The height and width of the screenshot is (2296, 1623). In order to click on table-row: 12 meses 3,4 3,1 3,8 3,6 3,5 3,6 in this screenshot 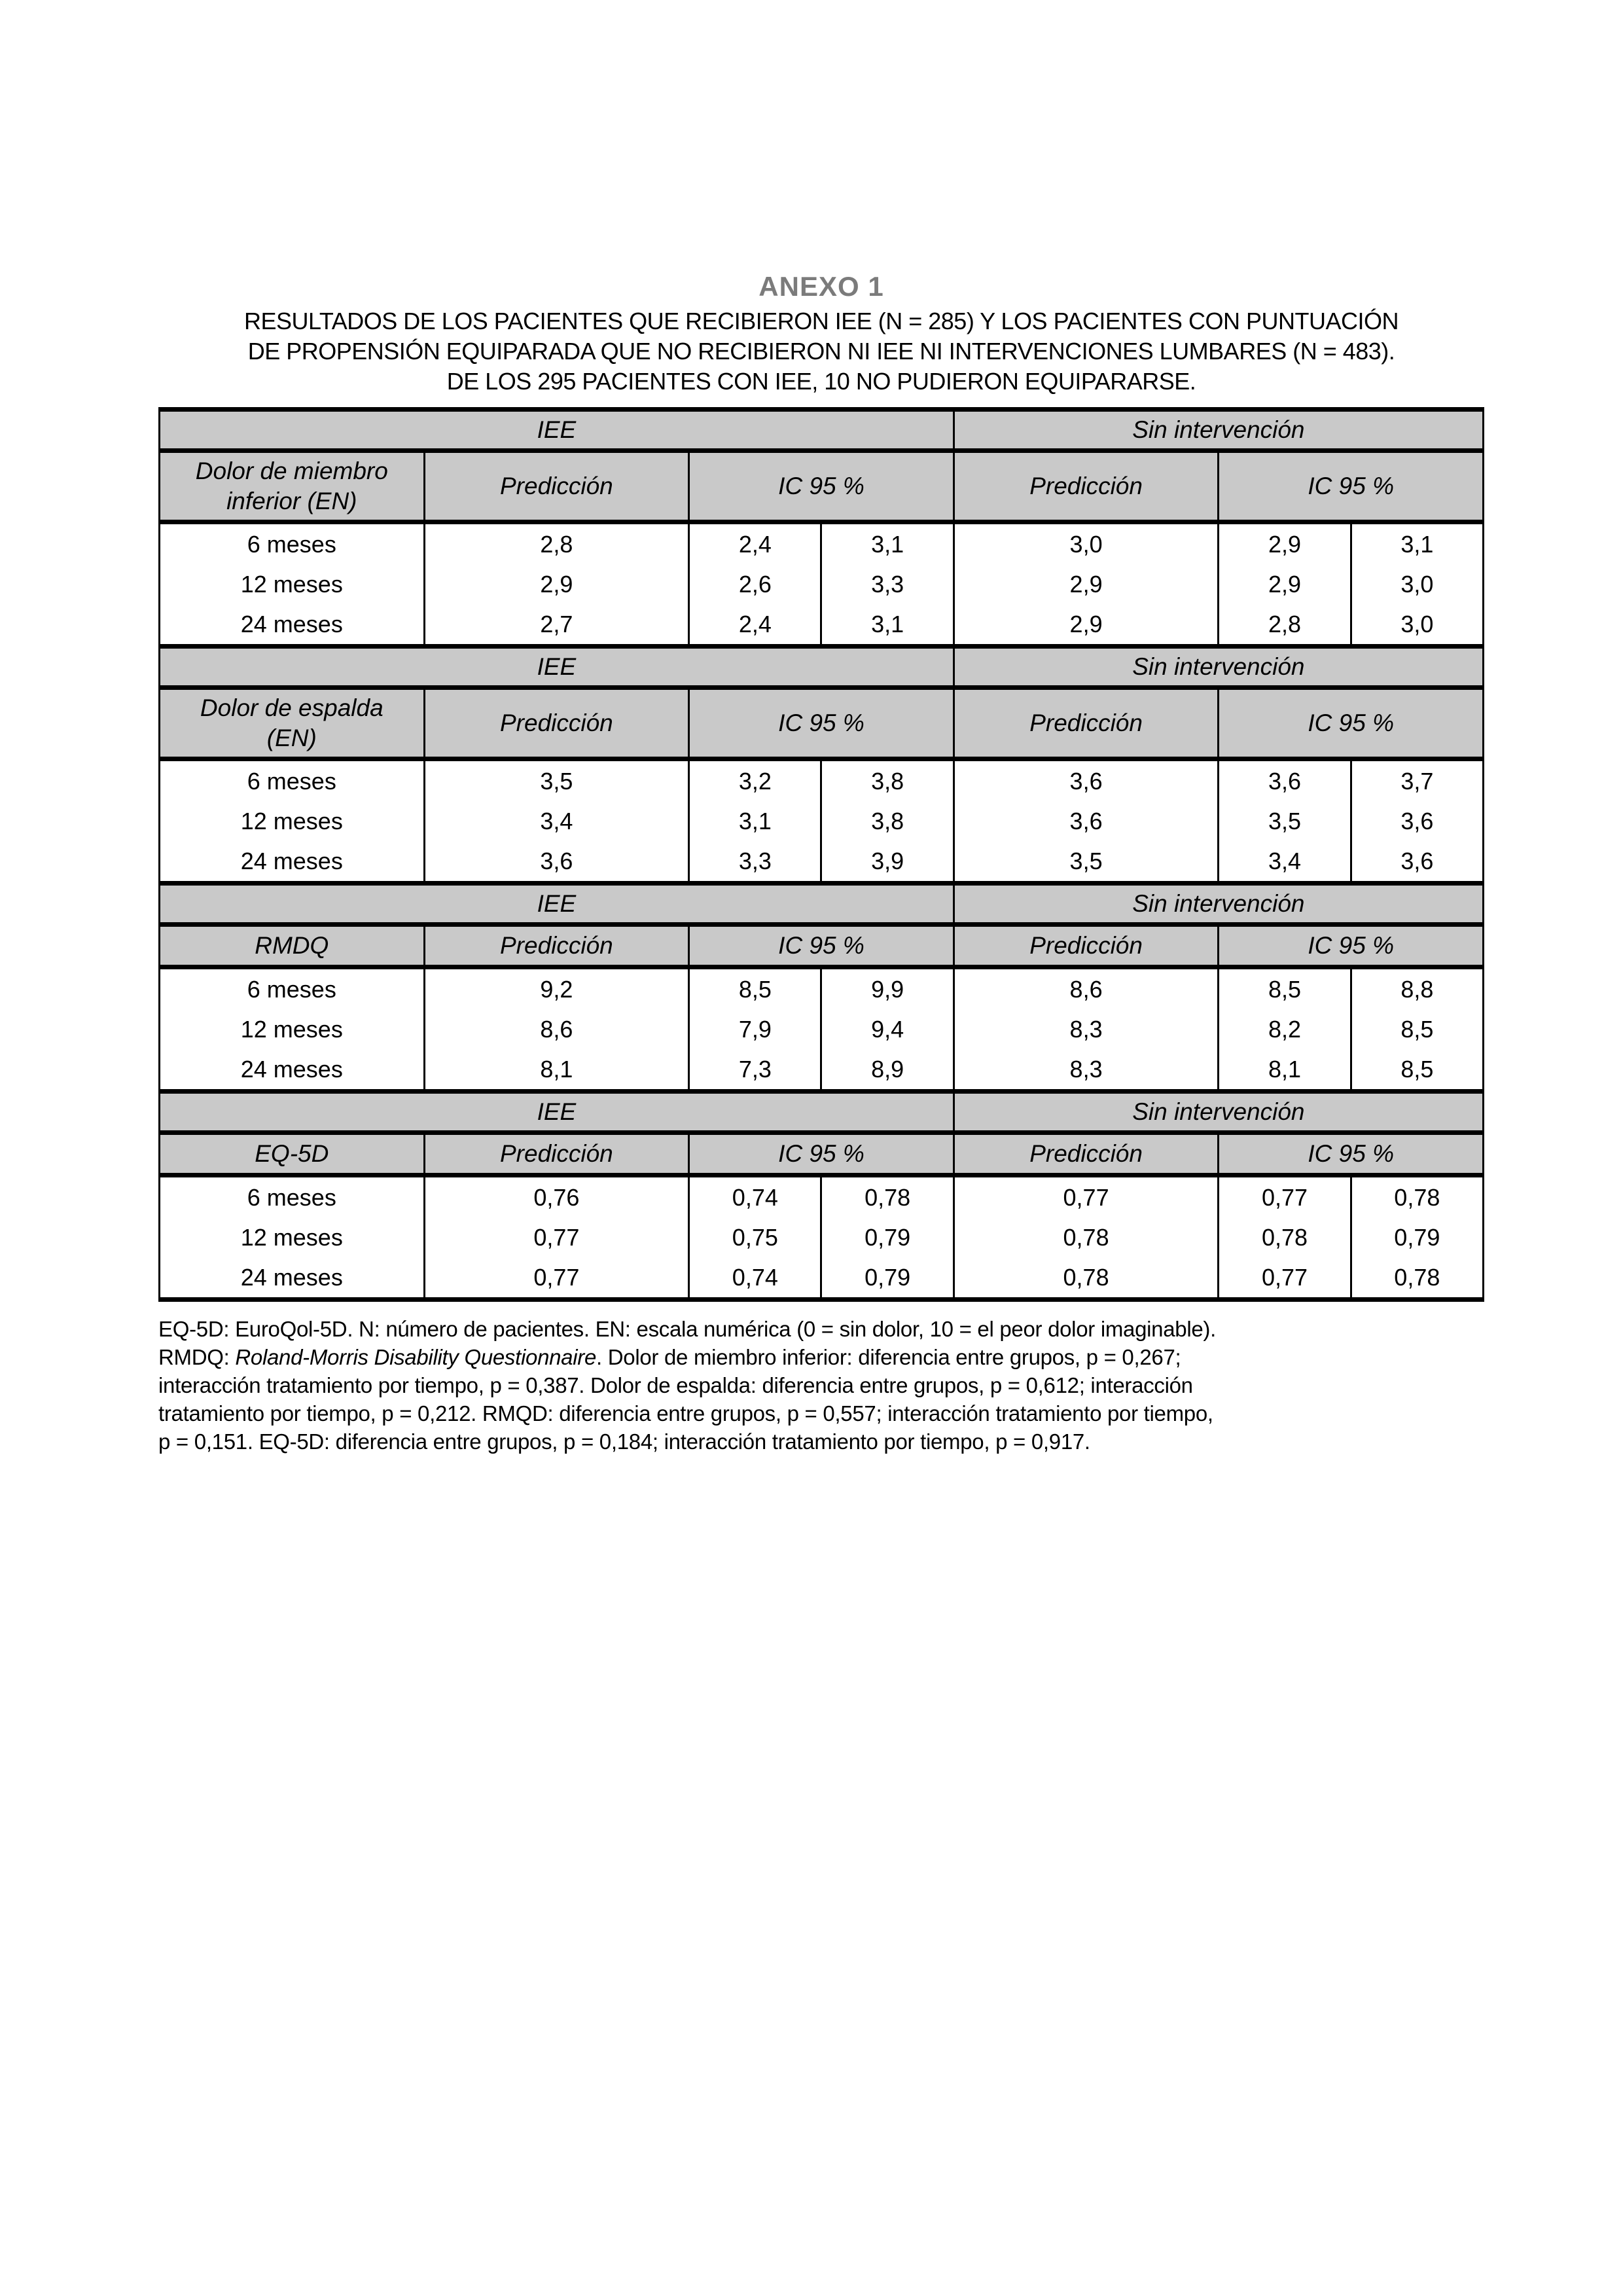, I will do `click(821, 821)`.